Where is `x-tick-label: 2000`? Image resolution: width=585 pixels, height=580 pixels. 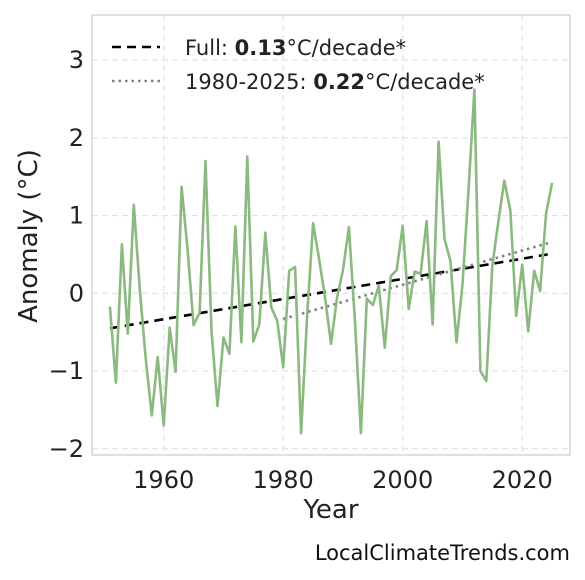
x-tick-label: 2000 is located at coordinates (402, 480).